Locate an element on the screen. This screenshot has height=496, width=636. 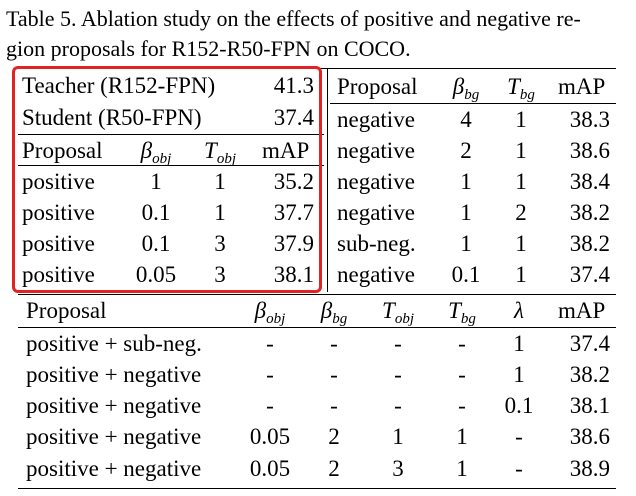
right-row-2-t: 1 is located at coordinates (521, 150).